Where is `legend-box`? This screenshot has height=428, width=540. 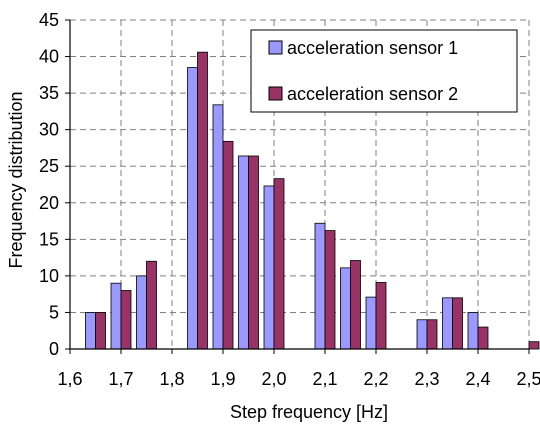 legend-box is located at coordinates (384, 71).